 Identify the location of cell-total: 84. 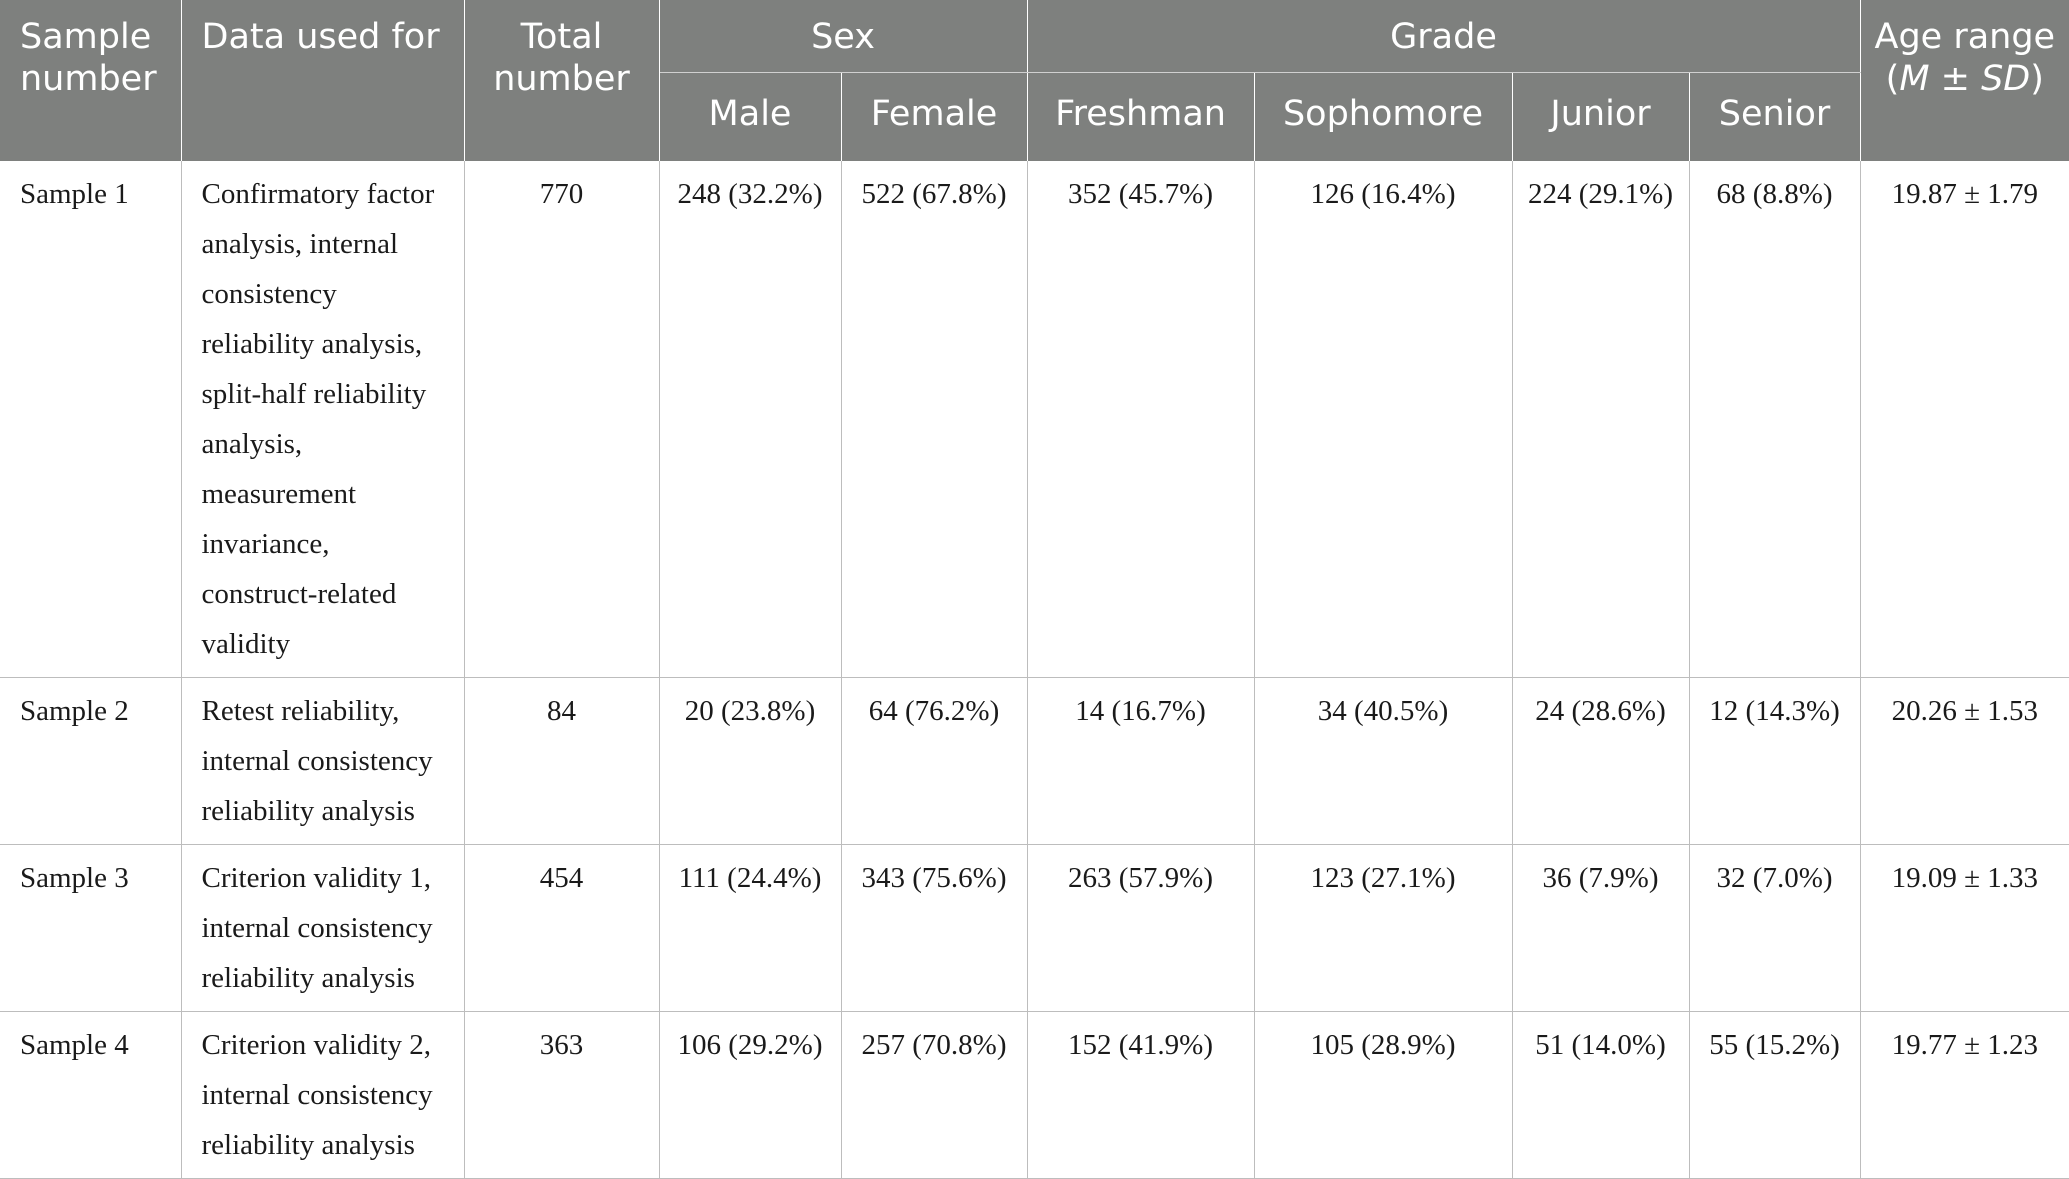
(561, 761).